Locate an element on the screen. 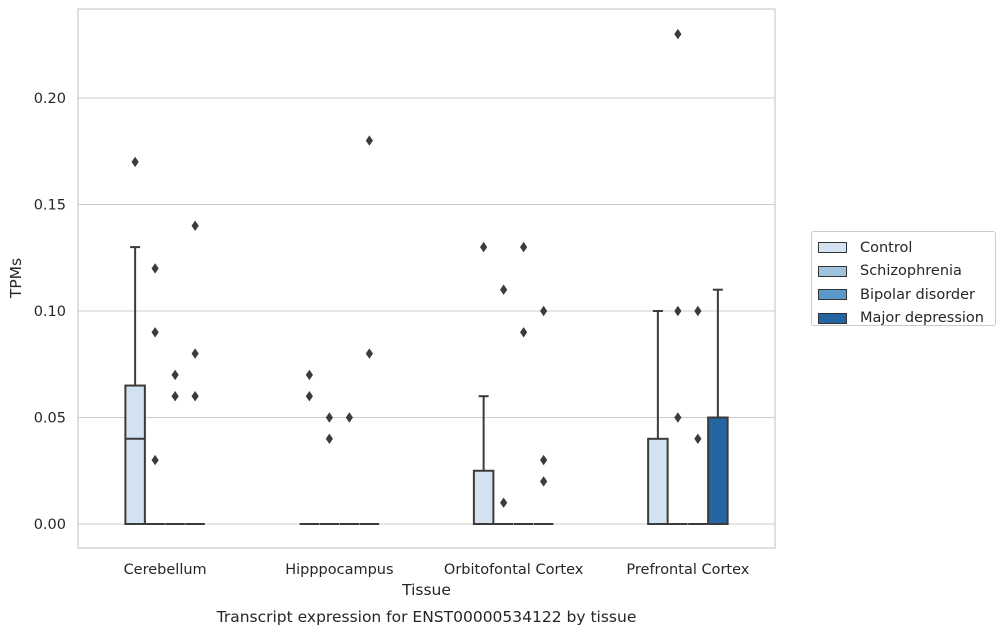 This screenshot has width=1007, height=634. x-axis-label: Tissue is located at coordinates (426, 590).